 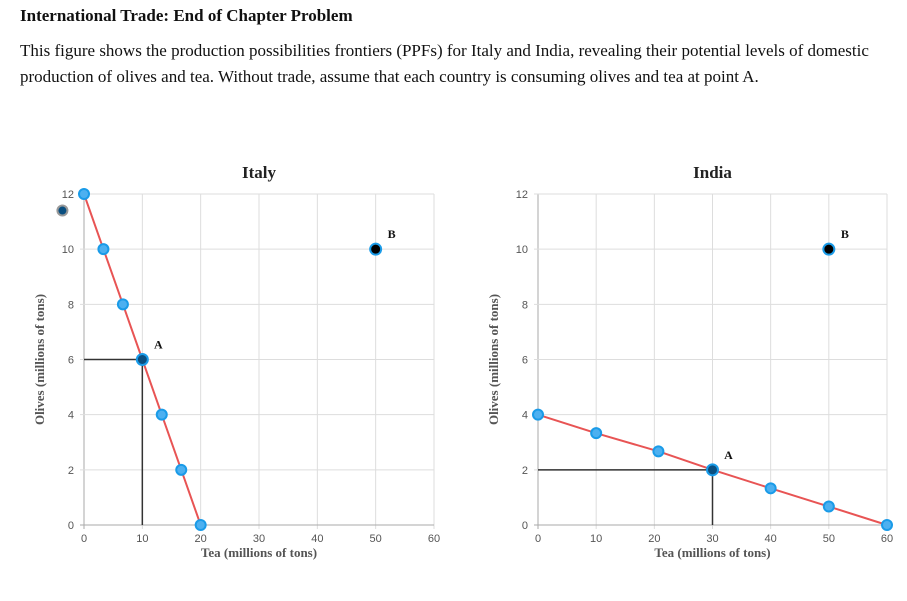 I want to click on chart-title: Italy, so click(x=259, y=172).